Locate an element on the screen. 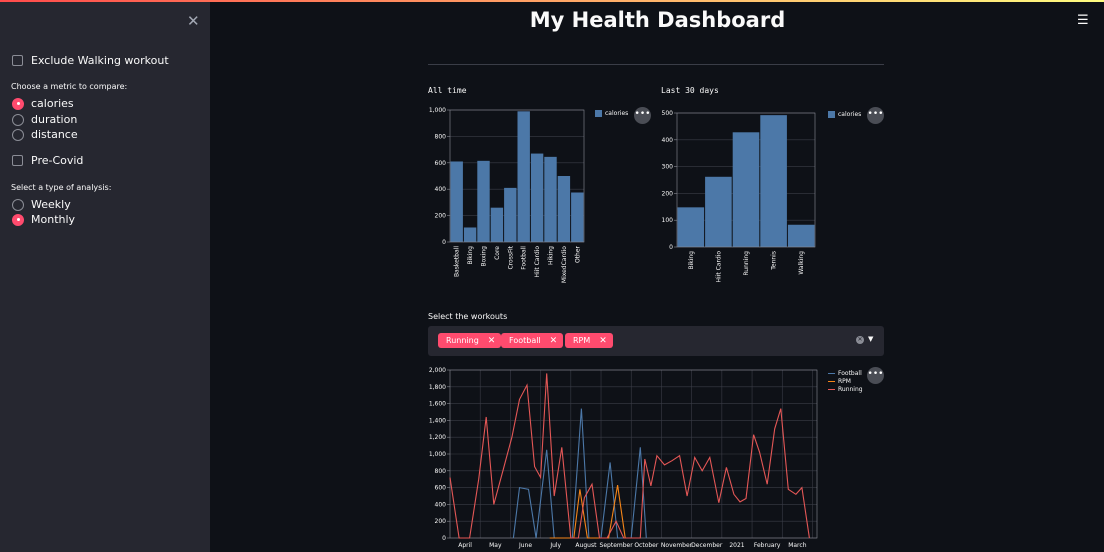 The image size is (1104, 552). legend-label: Football is located at coordinates (850, 373).